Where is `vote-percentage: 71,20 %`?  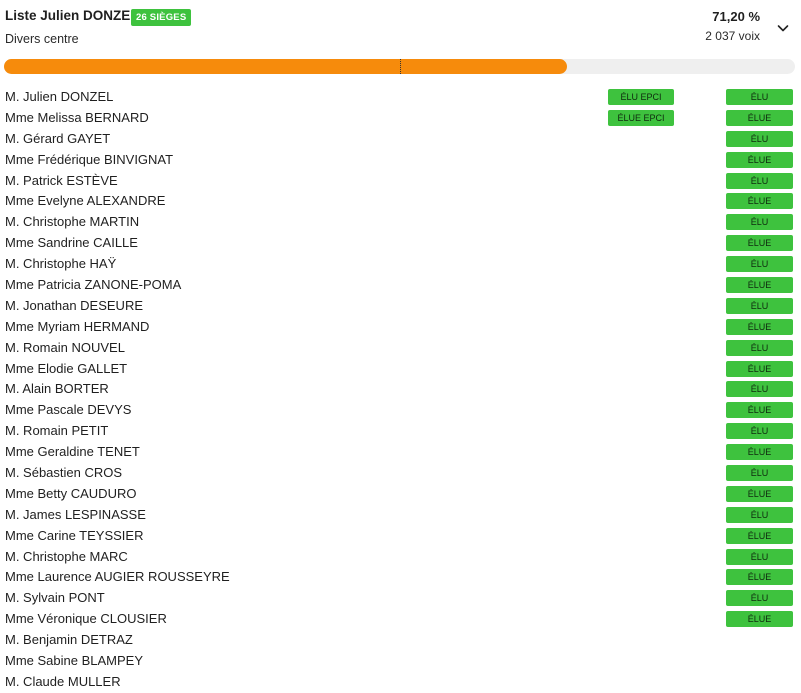 vote-percentage: 71,20 % is located at coordinates (736, 16).